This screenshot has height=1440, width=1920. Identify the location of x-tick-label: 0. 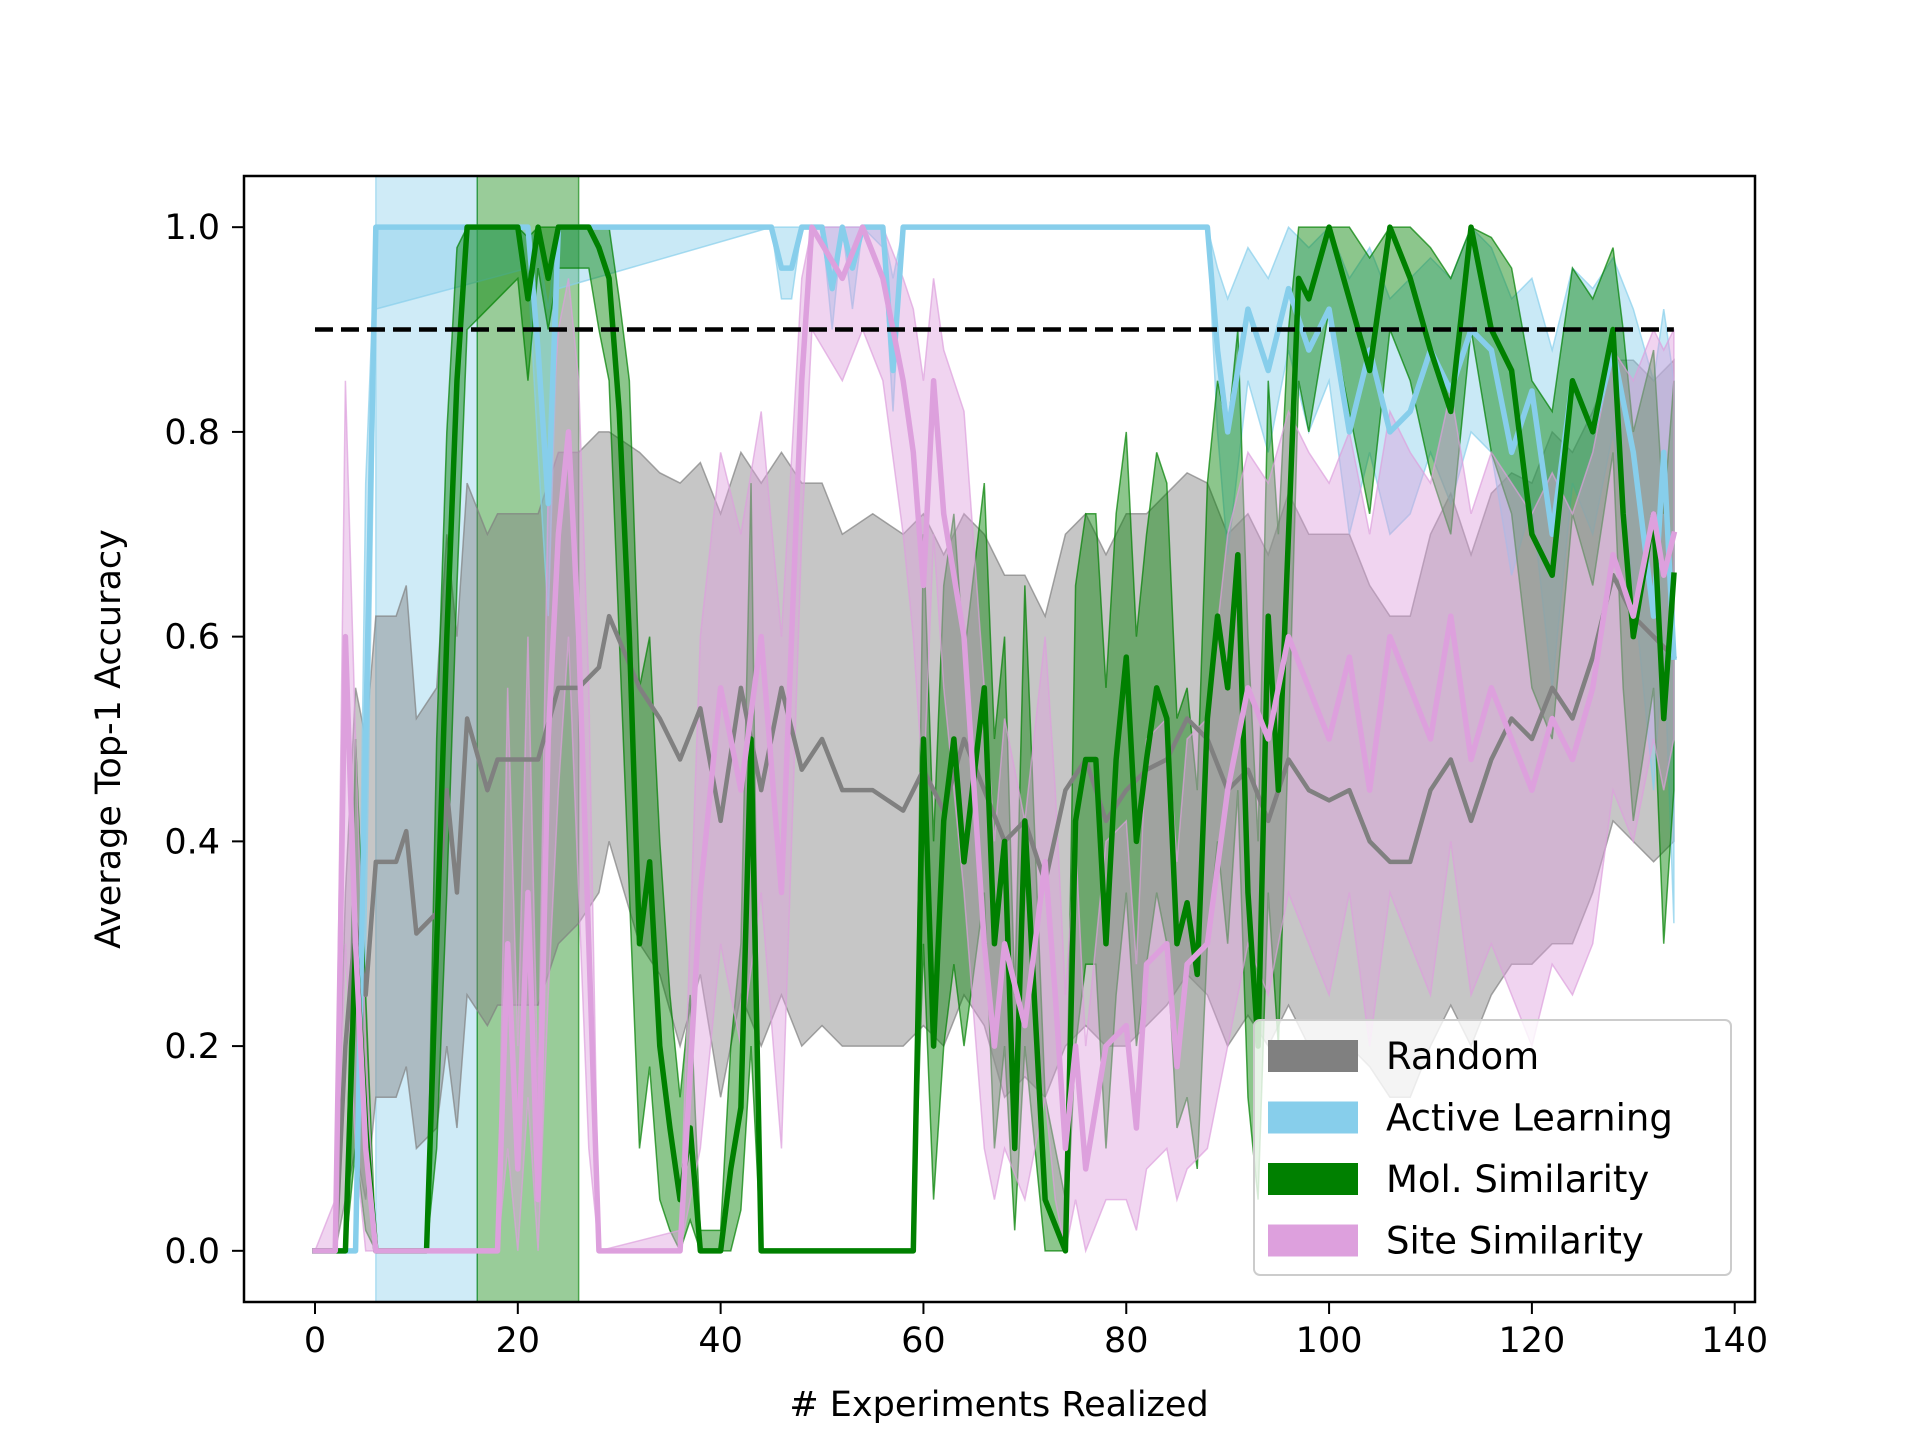
(315, 1341).